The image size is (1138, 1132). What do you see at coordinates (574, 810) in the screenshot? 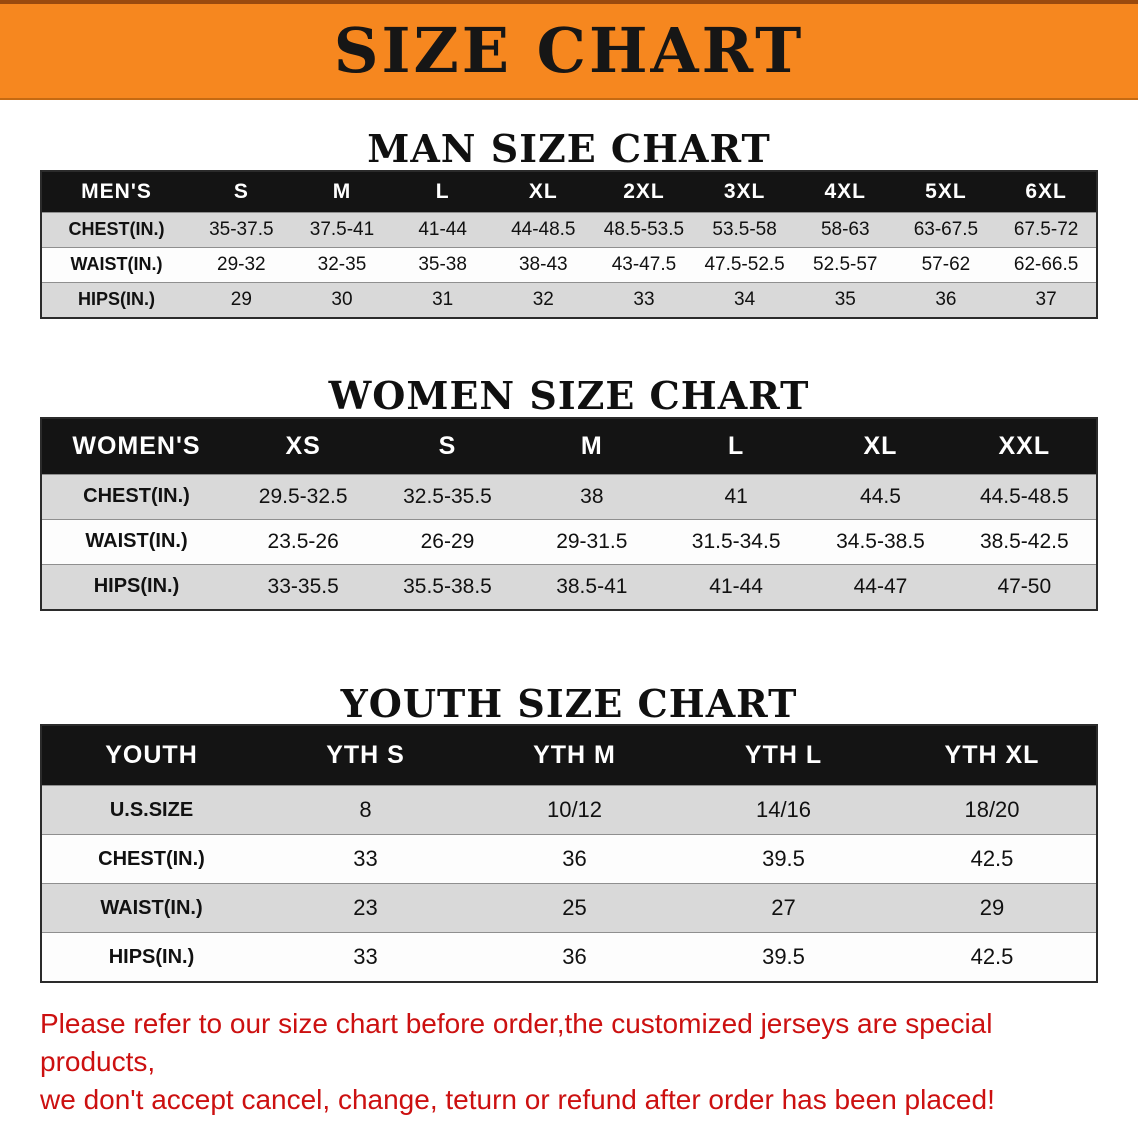
I see `size-value-cell: 10/12` at bounding box center [574, 810].